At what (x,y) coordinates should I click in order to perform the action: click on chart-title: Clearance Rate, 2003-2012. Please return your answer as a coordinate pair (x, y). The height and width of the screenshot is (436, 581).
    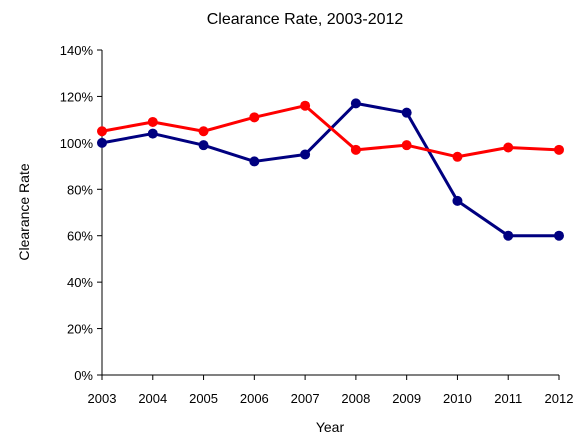
    Looking at the image, I should click on (305, 19).